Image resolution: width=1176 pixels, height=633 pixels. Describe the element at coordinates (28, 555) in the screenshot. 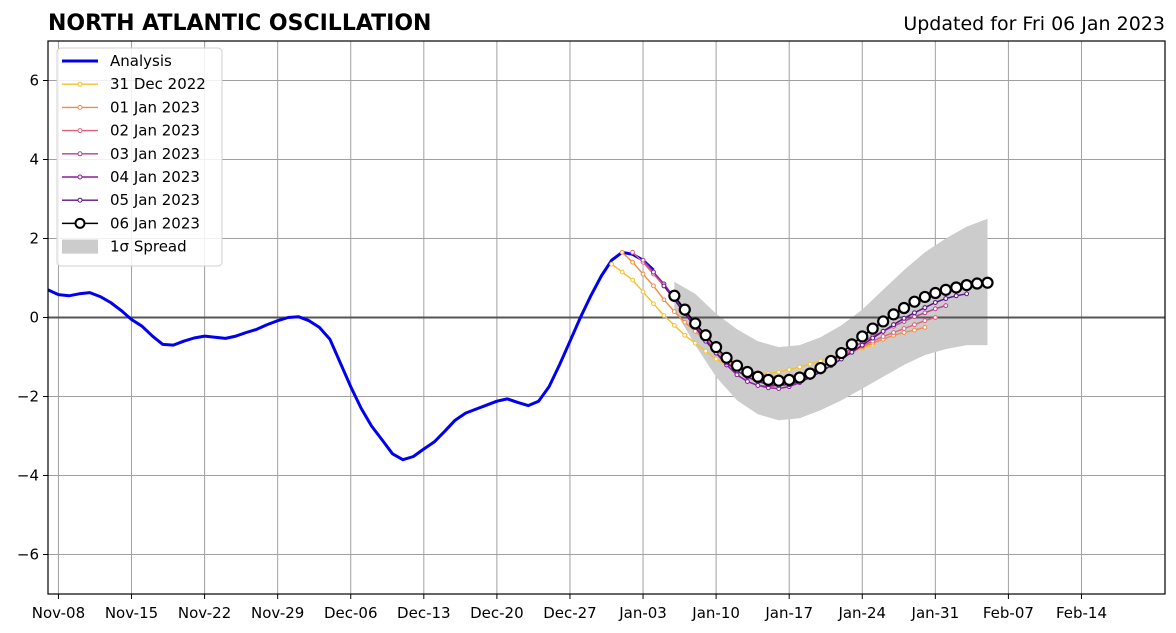

I see `y-tick-label: −6` at that location.